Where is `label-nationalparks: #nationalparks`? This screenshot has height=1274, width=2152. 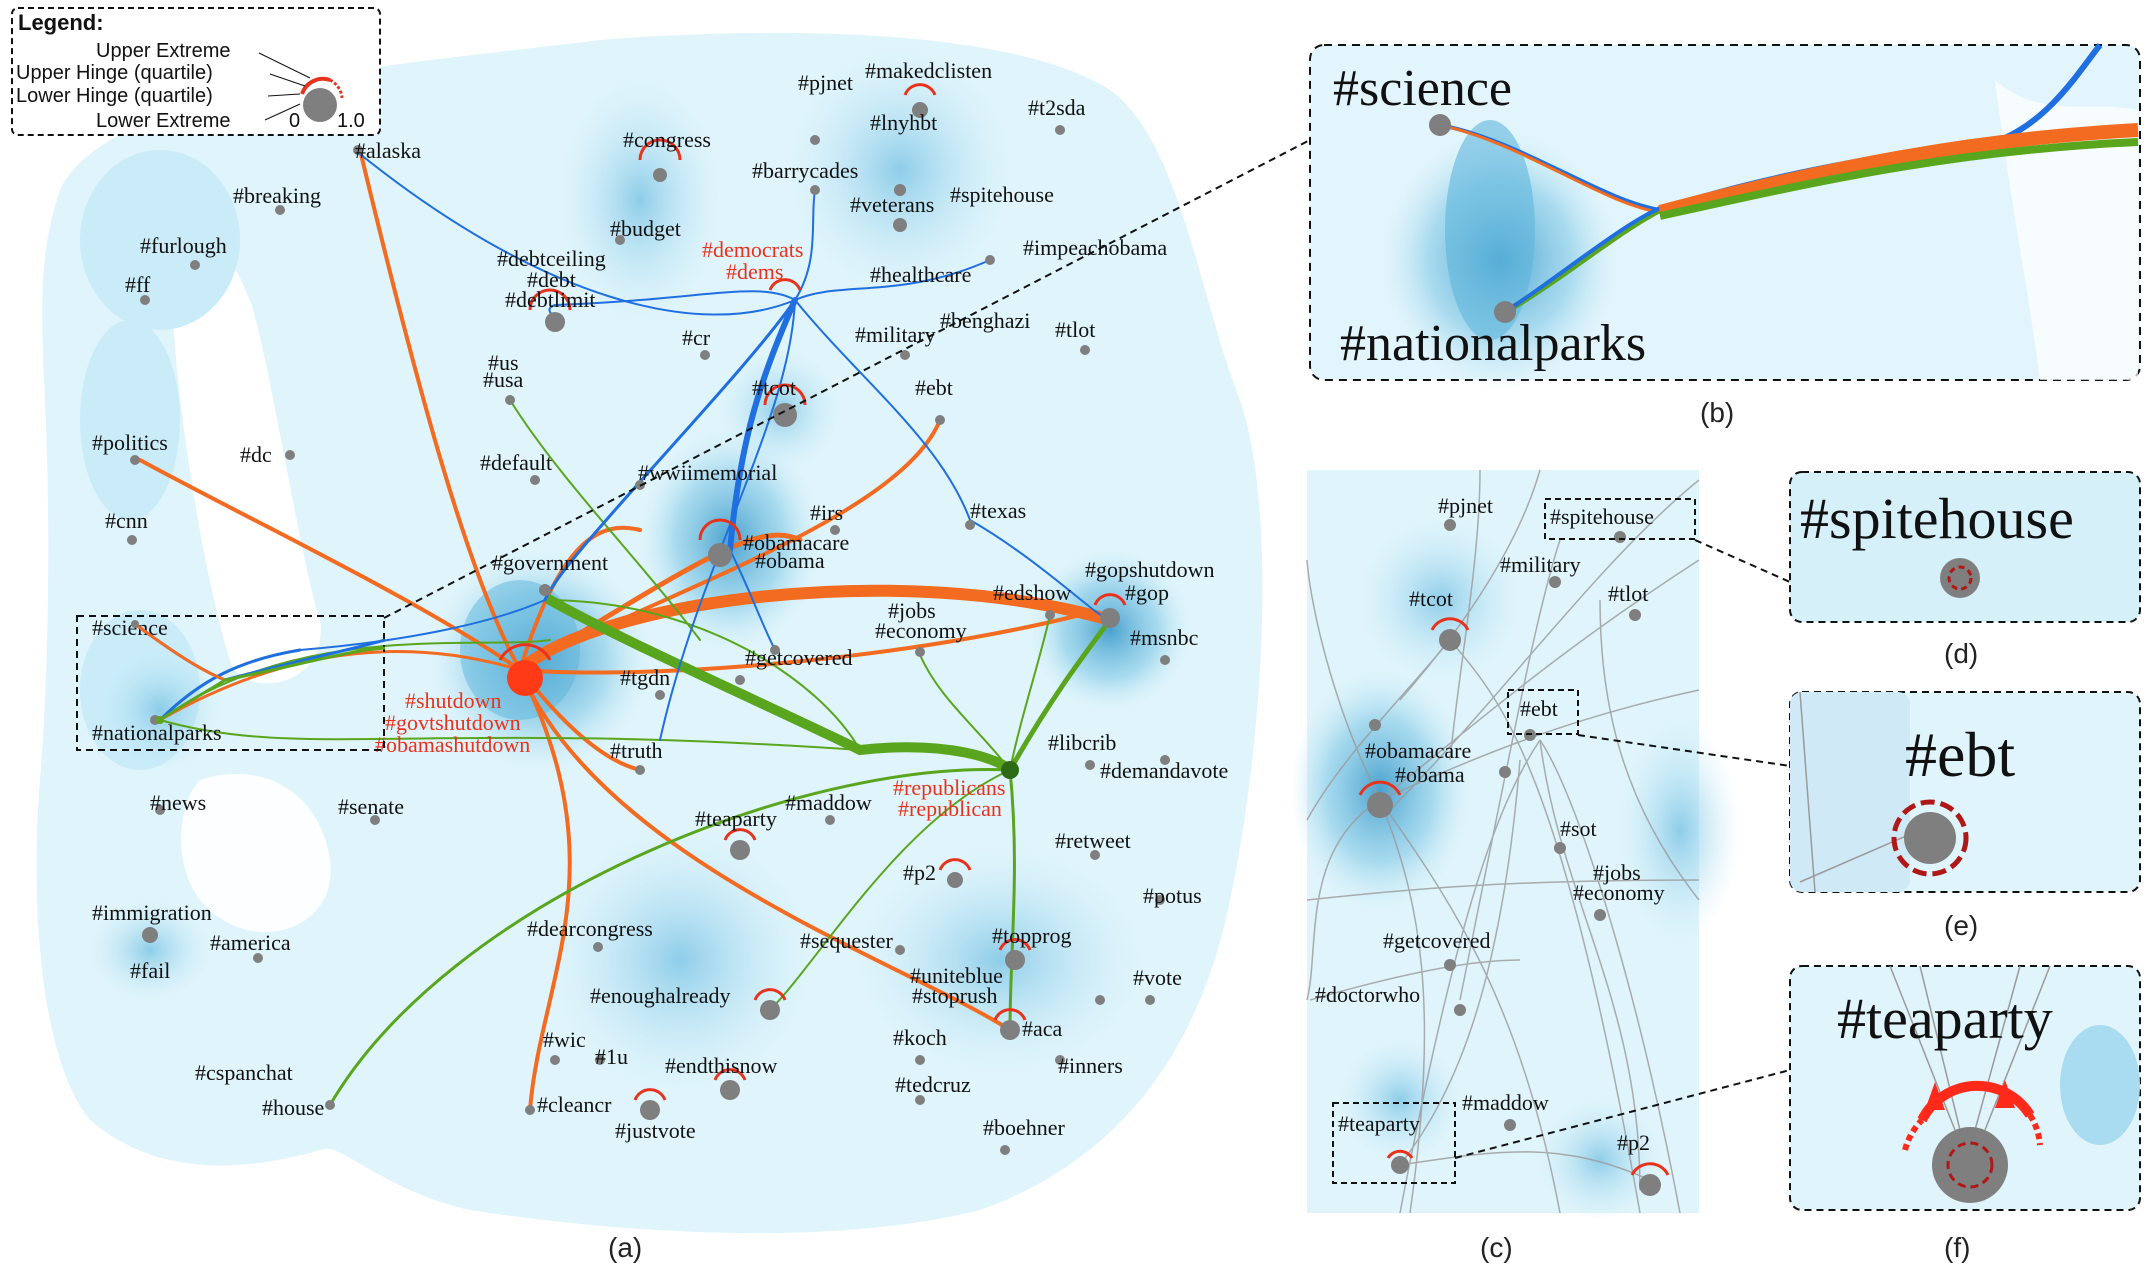
label-nationalparks: #nationalparks is located at coordinates (157, 732).